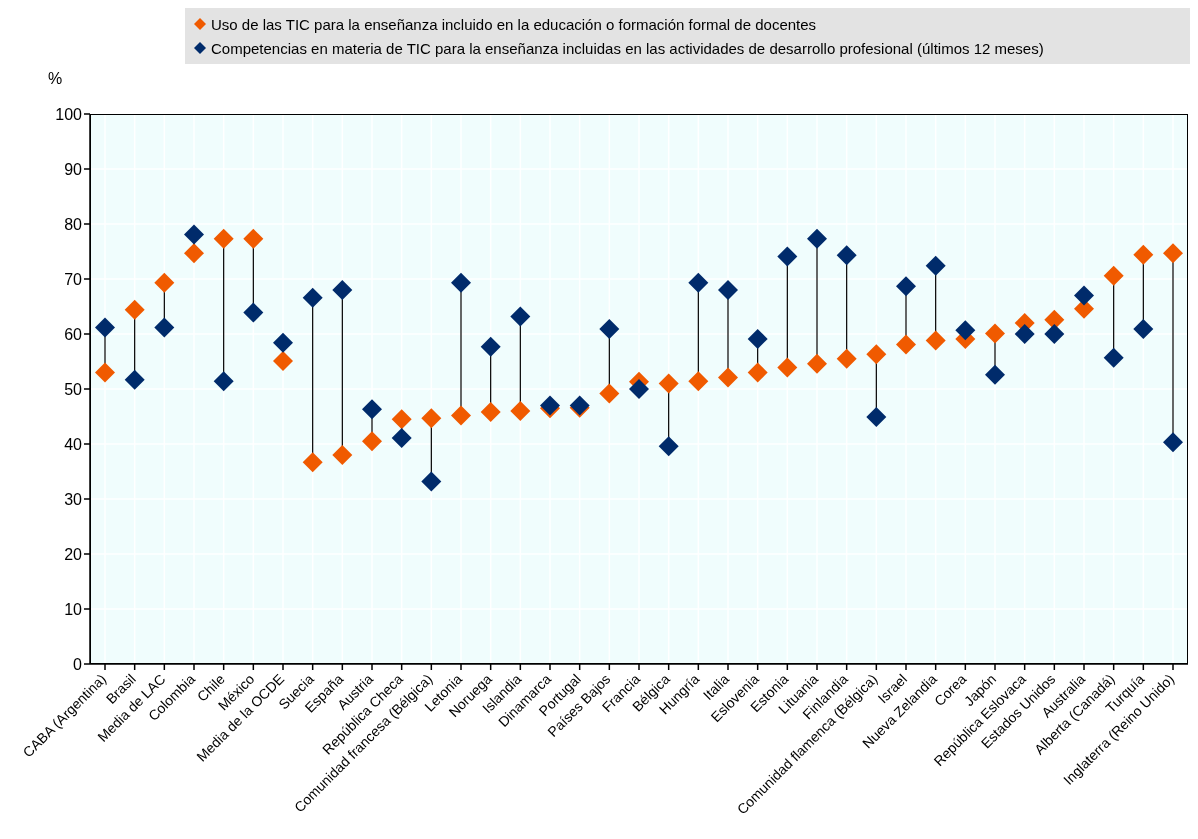 The height and width of the screenshot is (839, 1198). What do you see at coordinates (73, 444) in the screenshot?
I see `y-tick-label: 40` at bounding box center [73, 444].